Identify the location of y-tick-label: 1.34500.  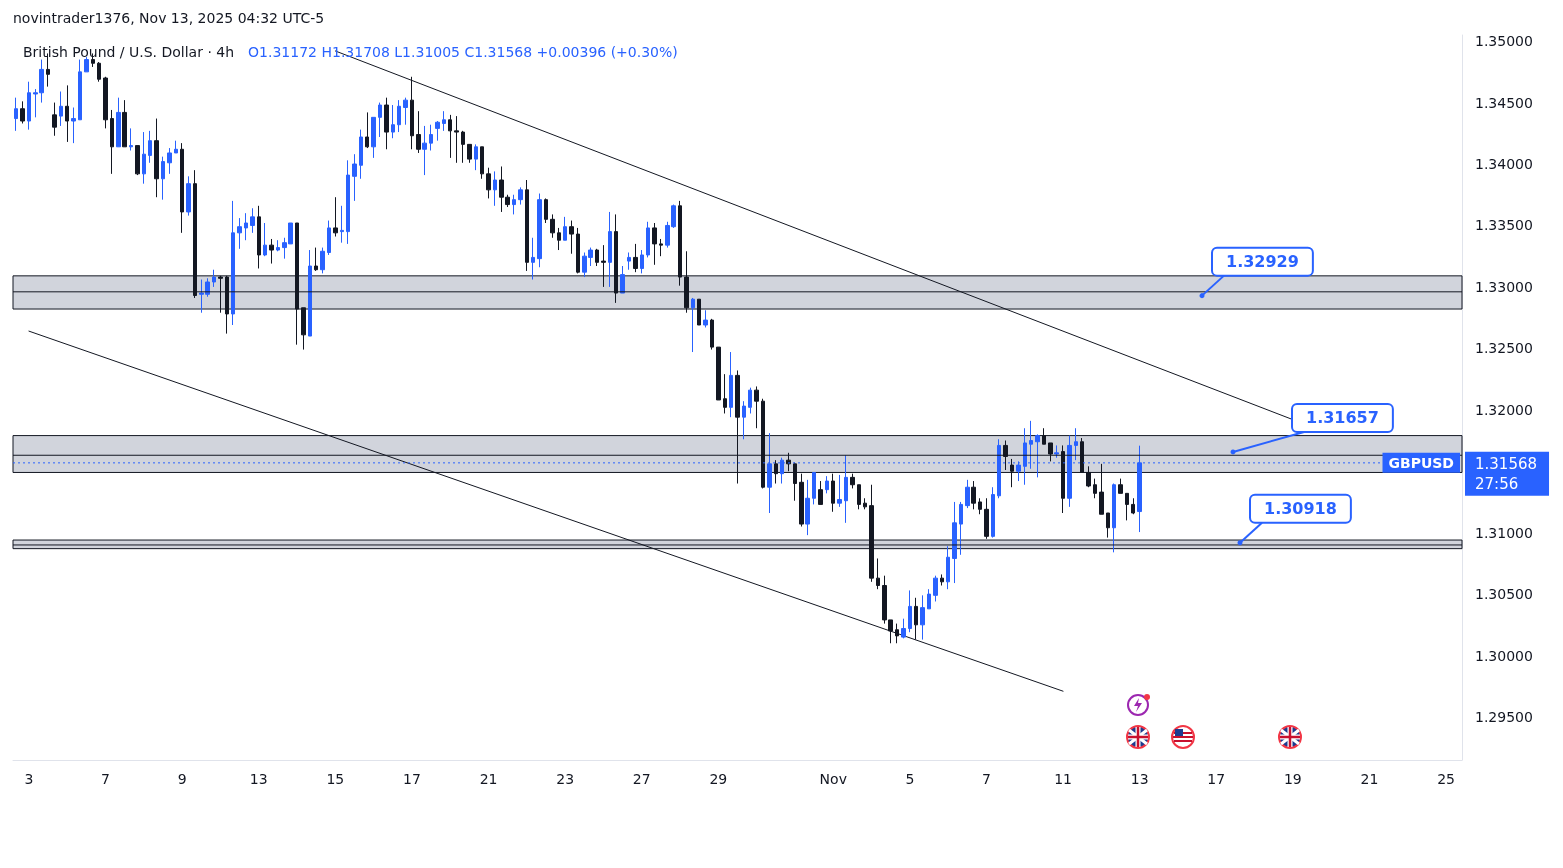
(1504, 102).